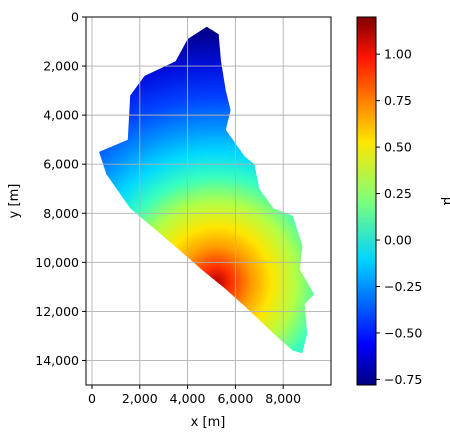  What do you see at coordinates (398, 240) in the screenshot?
I see `colorbar-tick-label: 0.00` at bounding box center [398, 240].